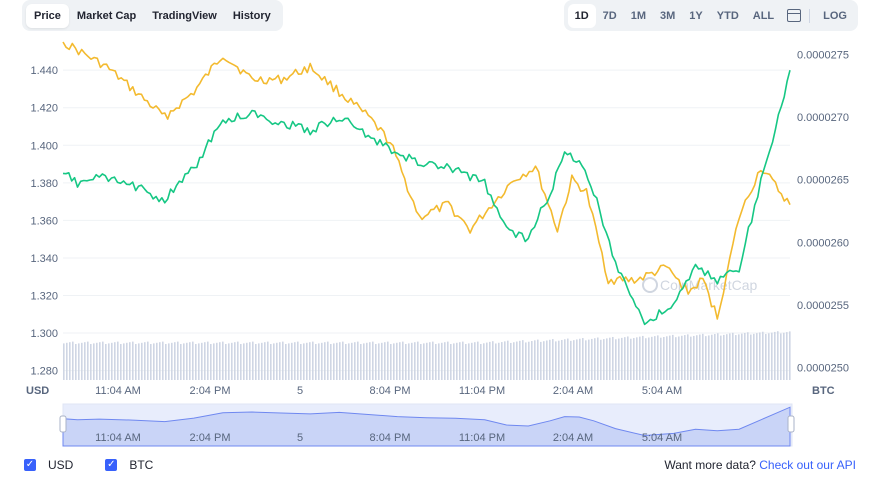  What do you see at coordinates (696, 15) in the screenshot?
I see `range-1y: 1Y` at bounding box center [696, 15].